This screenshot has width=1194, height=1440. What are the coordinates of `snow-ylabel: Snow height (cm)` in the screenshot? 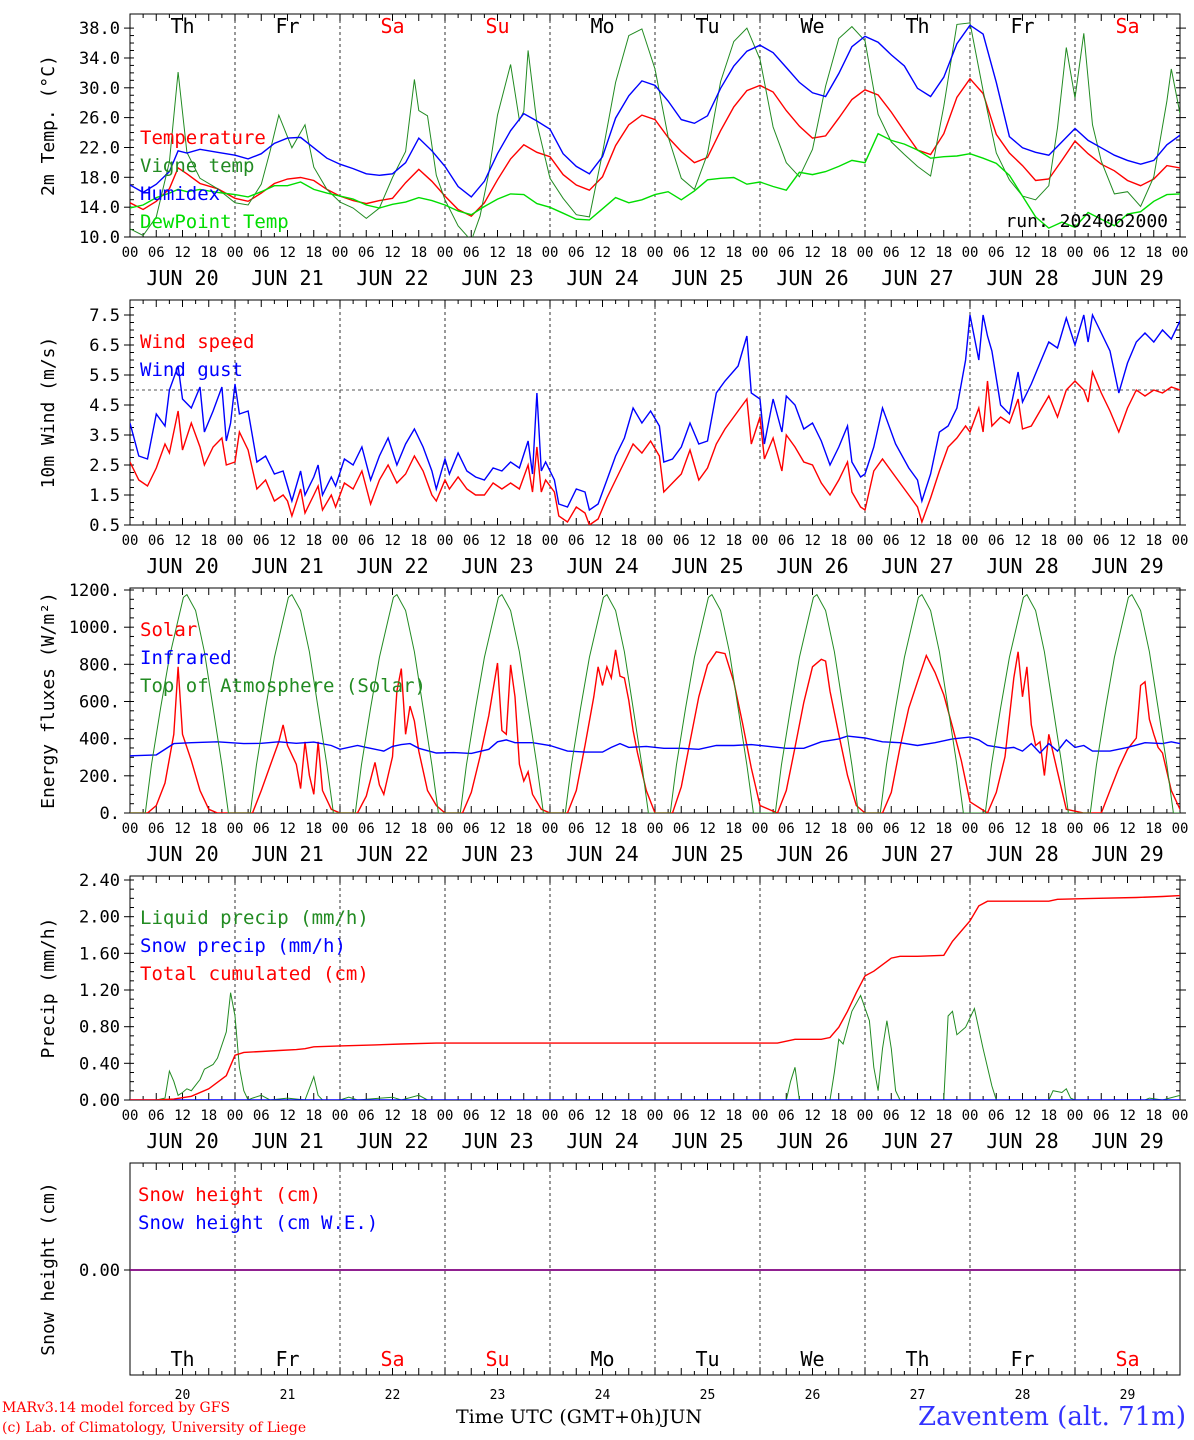 It's located at (48, 1268).